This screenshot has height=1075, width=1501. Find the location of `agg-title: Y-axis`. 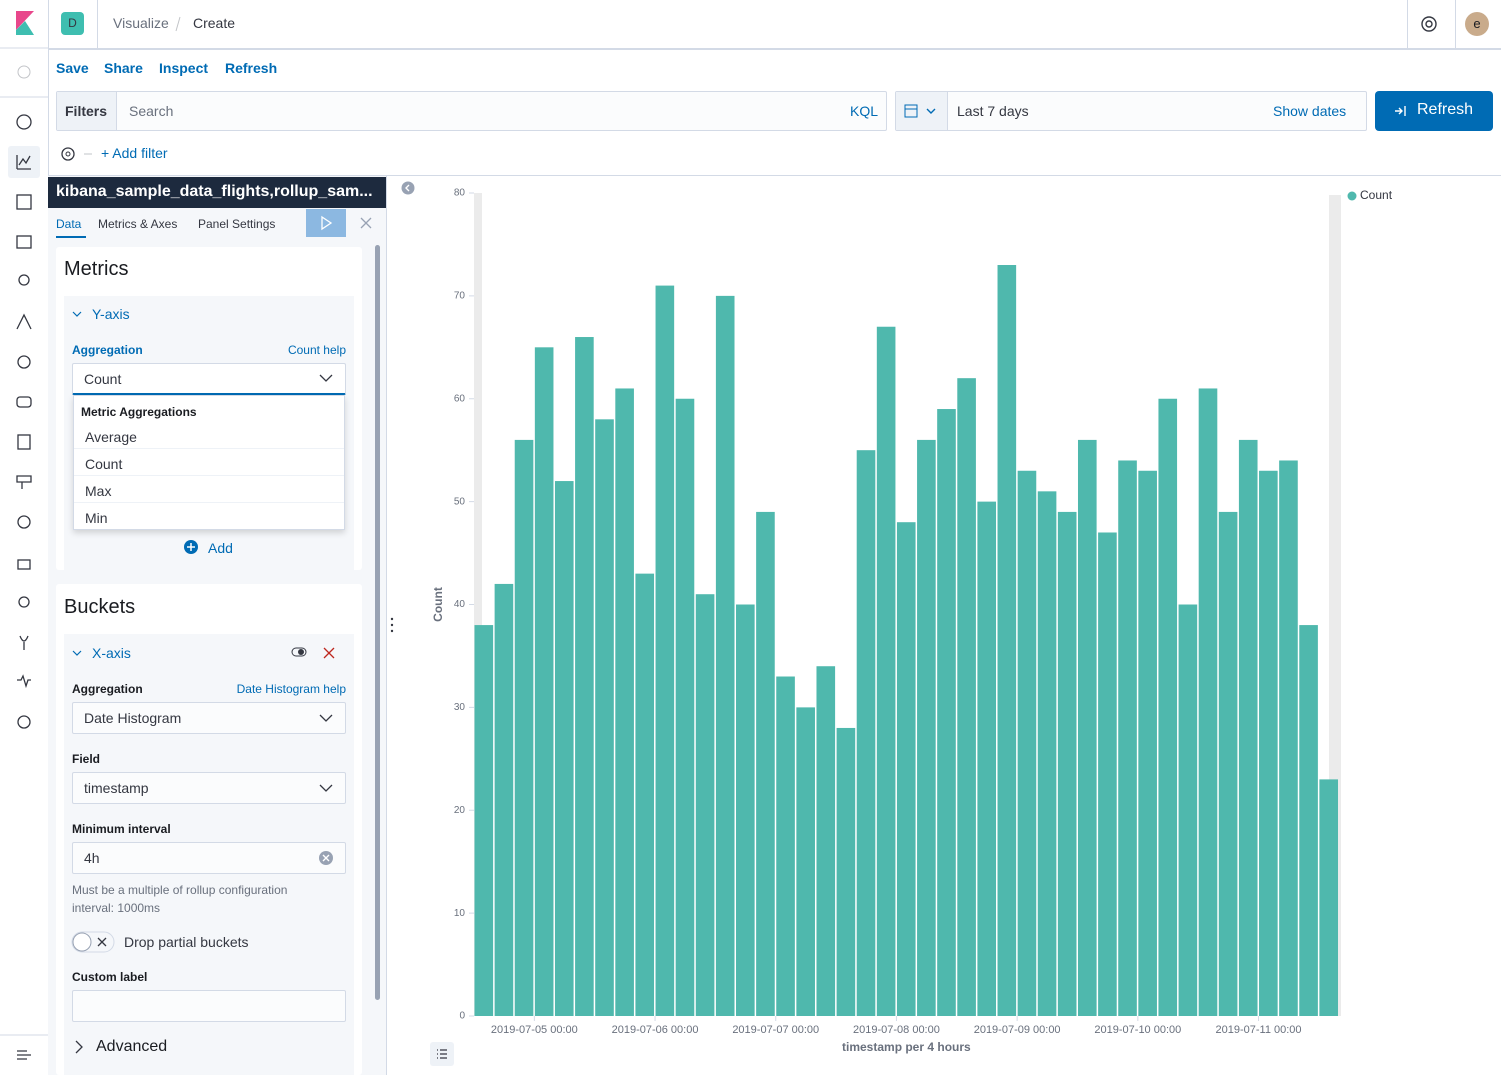

agg-title: Y-axis is located at coordinates (111, 314).